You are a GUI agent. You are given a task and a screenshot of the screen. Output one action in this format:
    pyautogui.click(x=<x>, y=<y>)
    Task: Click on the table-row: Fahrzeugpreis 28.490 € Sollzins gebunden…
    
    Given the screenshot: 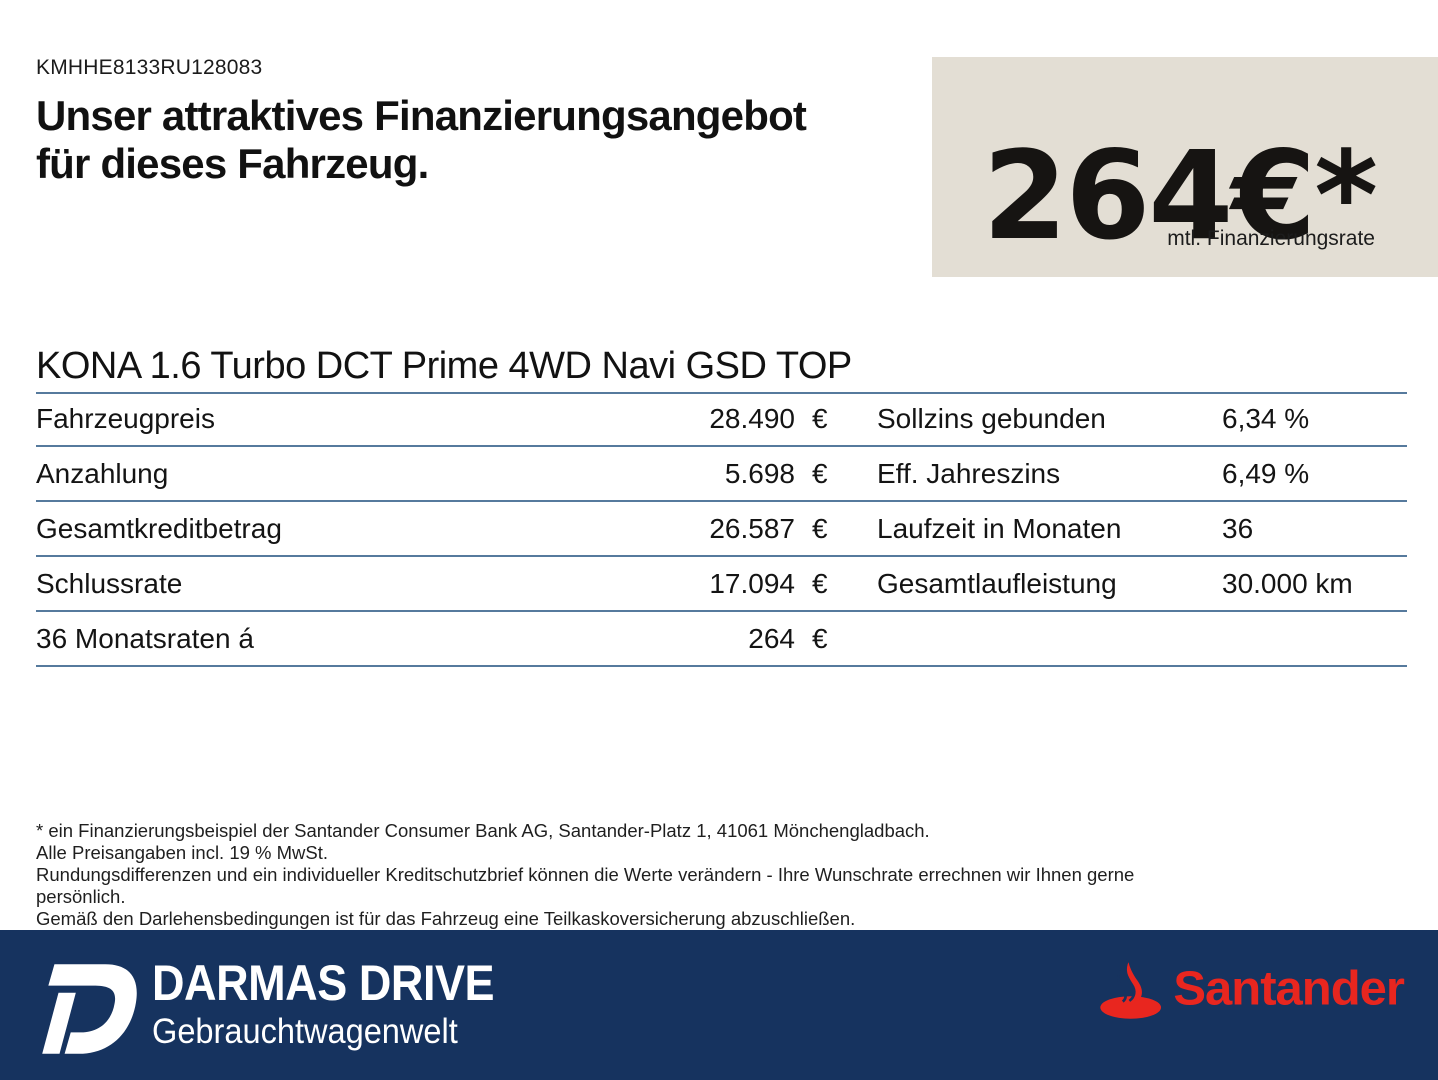 What is the action you would take?
    pyautogui.click(x=721, y=419)
    